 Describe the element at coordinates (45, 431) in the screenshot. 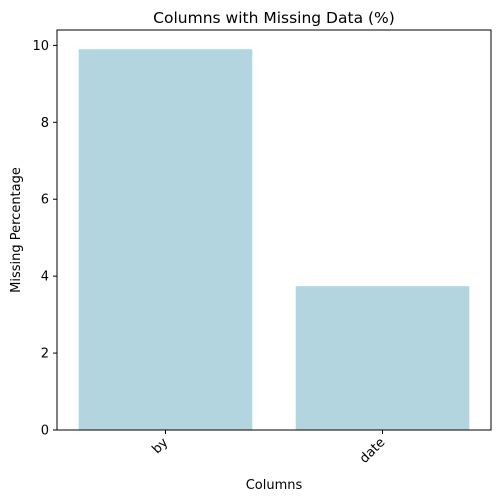

I see `y-tick-label: 0` at that location.